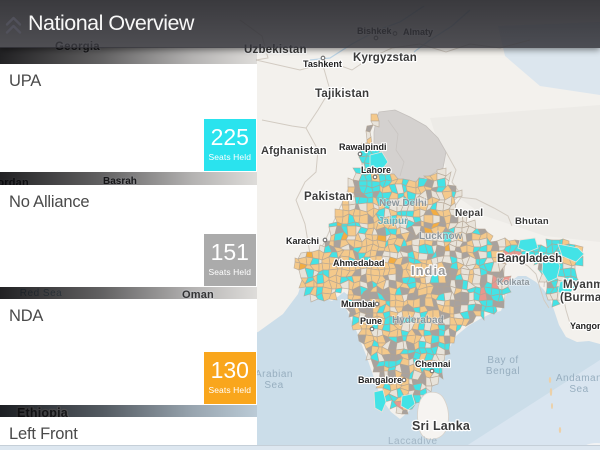  I want to click on svg-text: Afghanistan, so click(294, 151).